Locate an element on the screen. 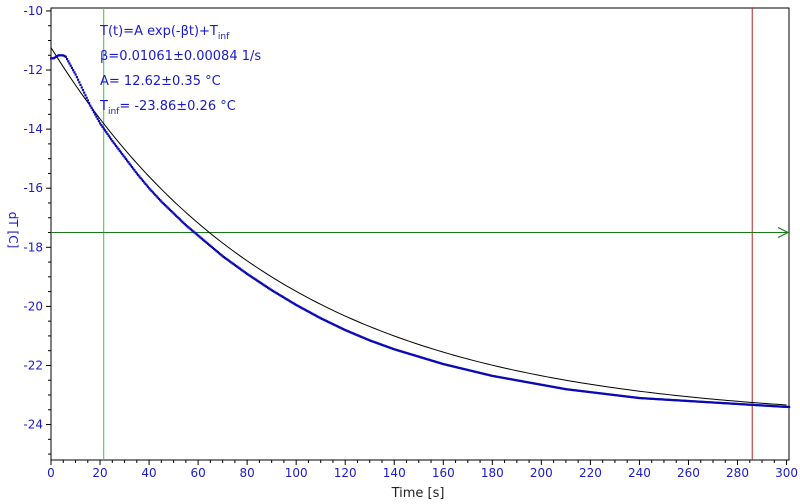  x-tick-label: 100 is located at coordinates (296, 473).